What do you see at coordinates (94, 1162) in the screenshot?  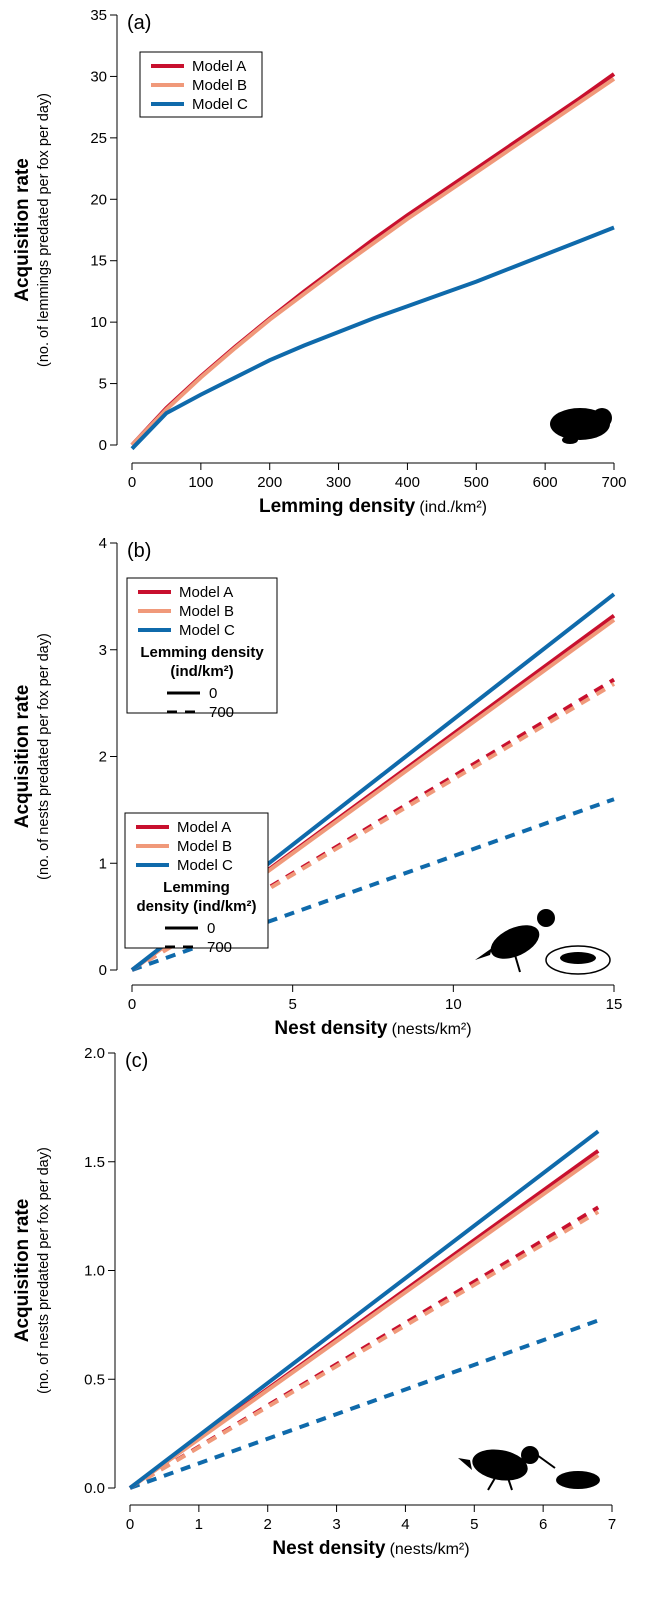 I see `y-tick-label: 1.5` at bounding box center [94, 1162].